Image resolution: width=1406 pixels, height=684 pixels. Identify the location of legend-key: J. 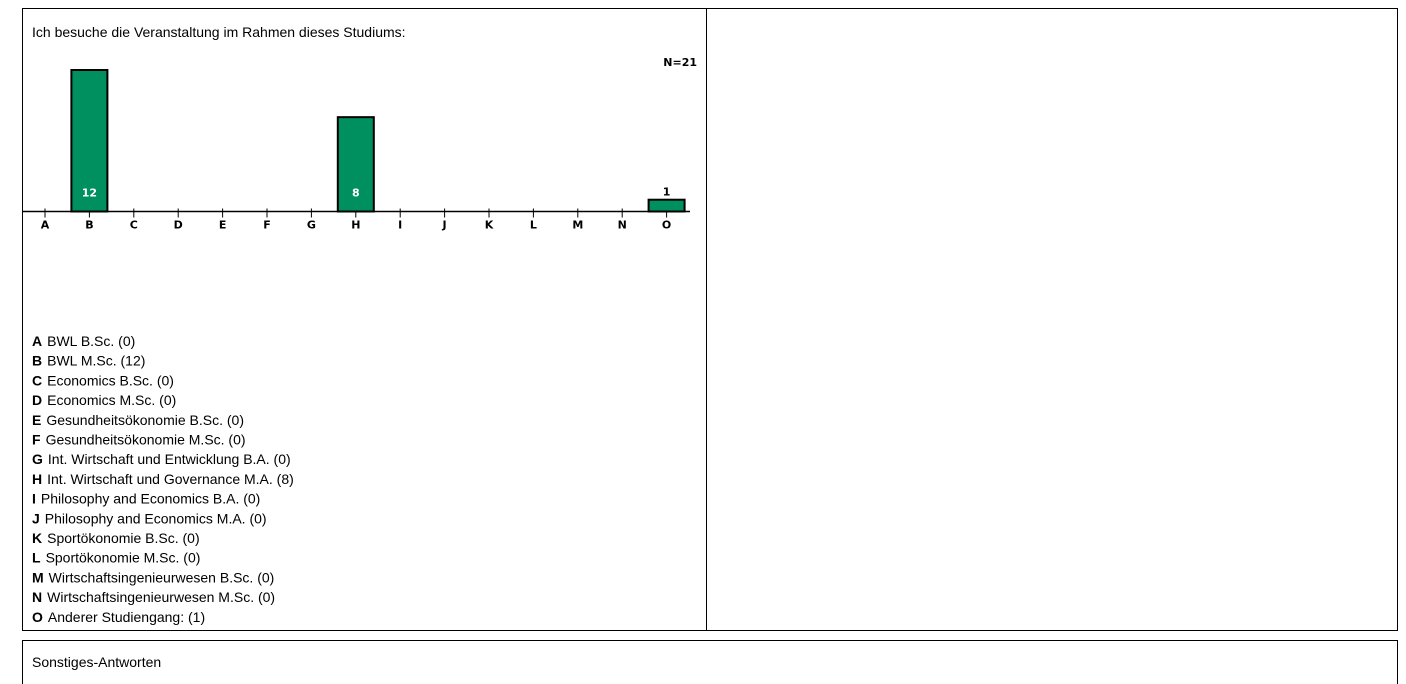
(36, 518).